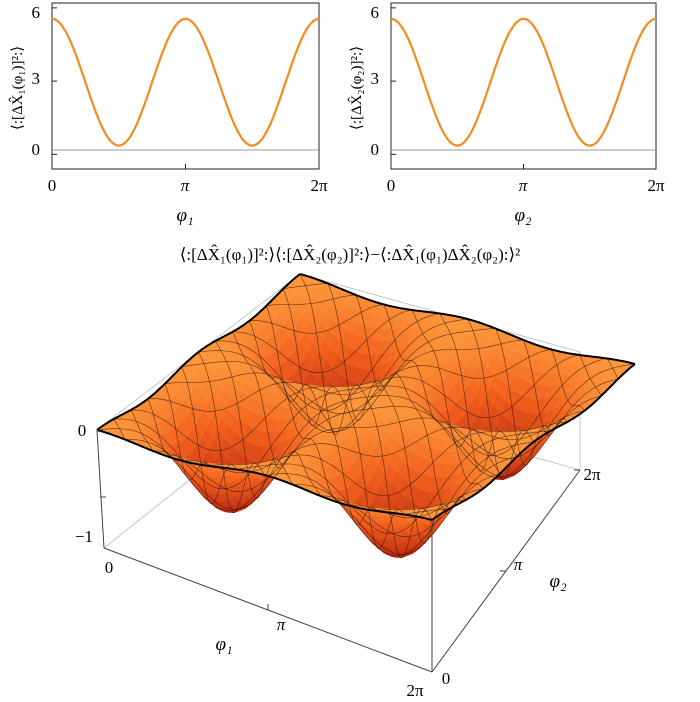  What do you see at coordinates (391, 185) in the screenshot?
I see `plot-2-xtick-0: 0` at bounding box center [391, 185].